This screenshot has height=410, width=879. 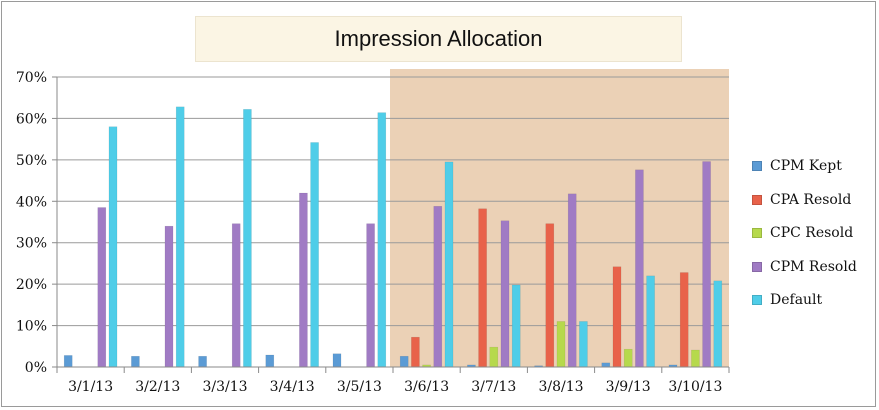 What do you see at coordinates (36, 368) in the screenshot?
I see `y-tick-label: 0%` at bounding box center [36, 368].